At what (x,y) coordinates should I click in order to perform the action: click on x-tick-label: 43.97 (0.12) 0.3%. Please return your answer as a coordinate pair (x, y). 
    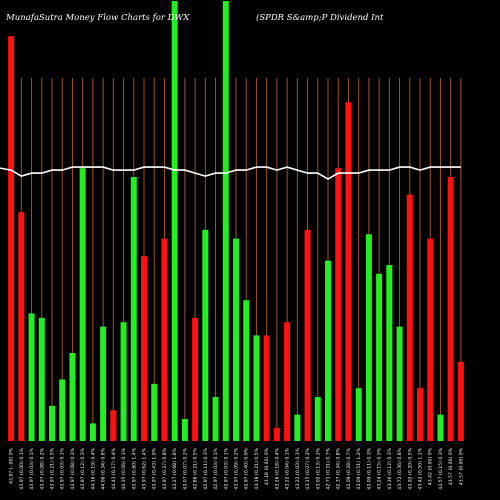
    Looking at the image, I should click on (83, 468).